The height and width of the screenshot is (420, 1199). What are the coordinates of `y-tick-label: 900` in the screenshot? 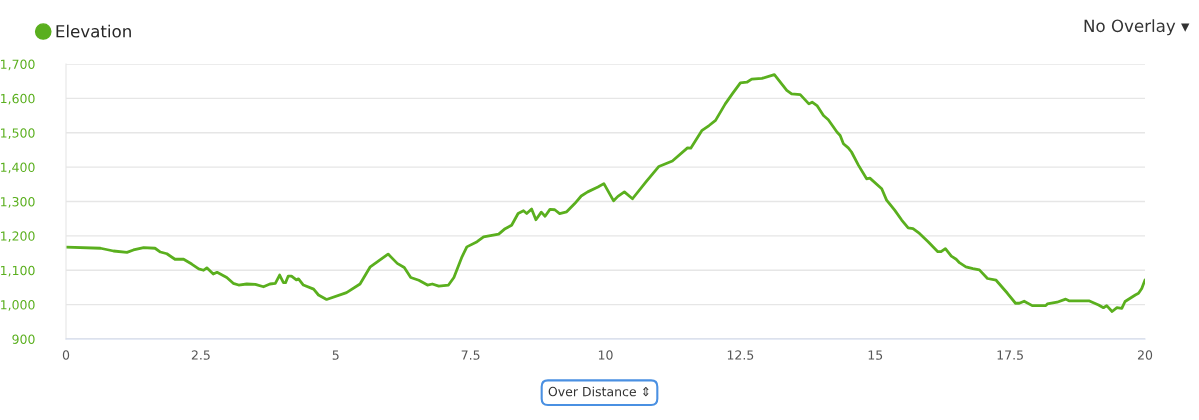 It's located at (23, 339).